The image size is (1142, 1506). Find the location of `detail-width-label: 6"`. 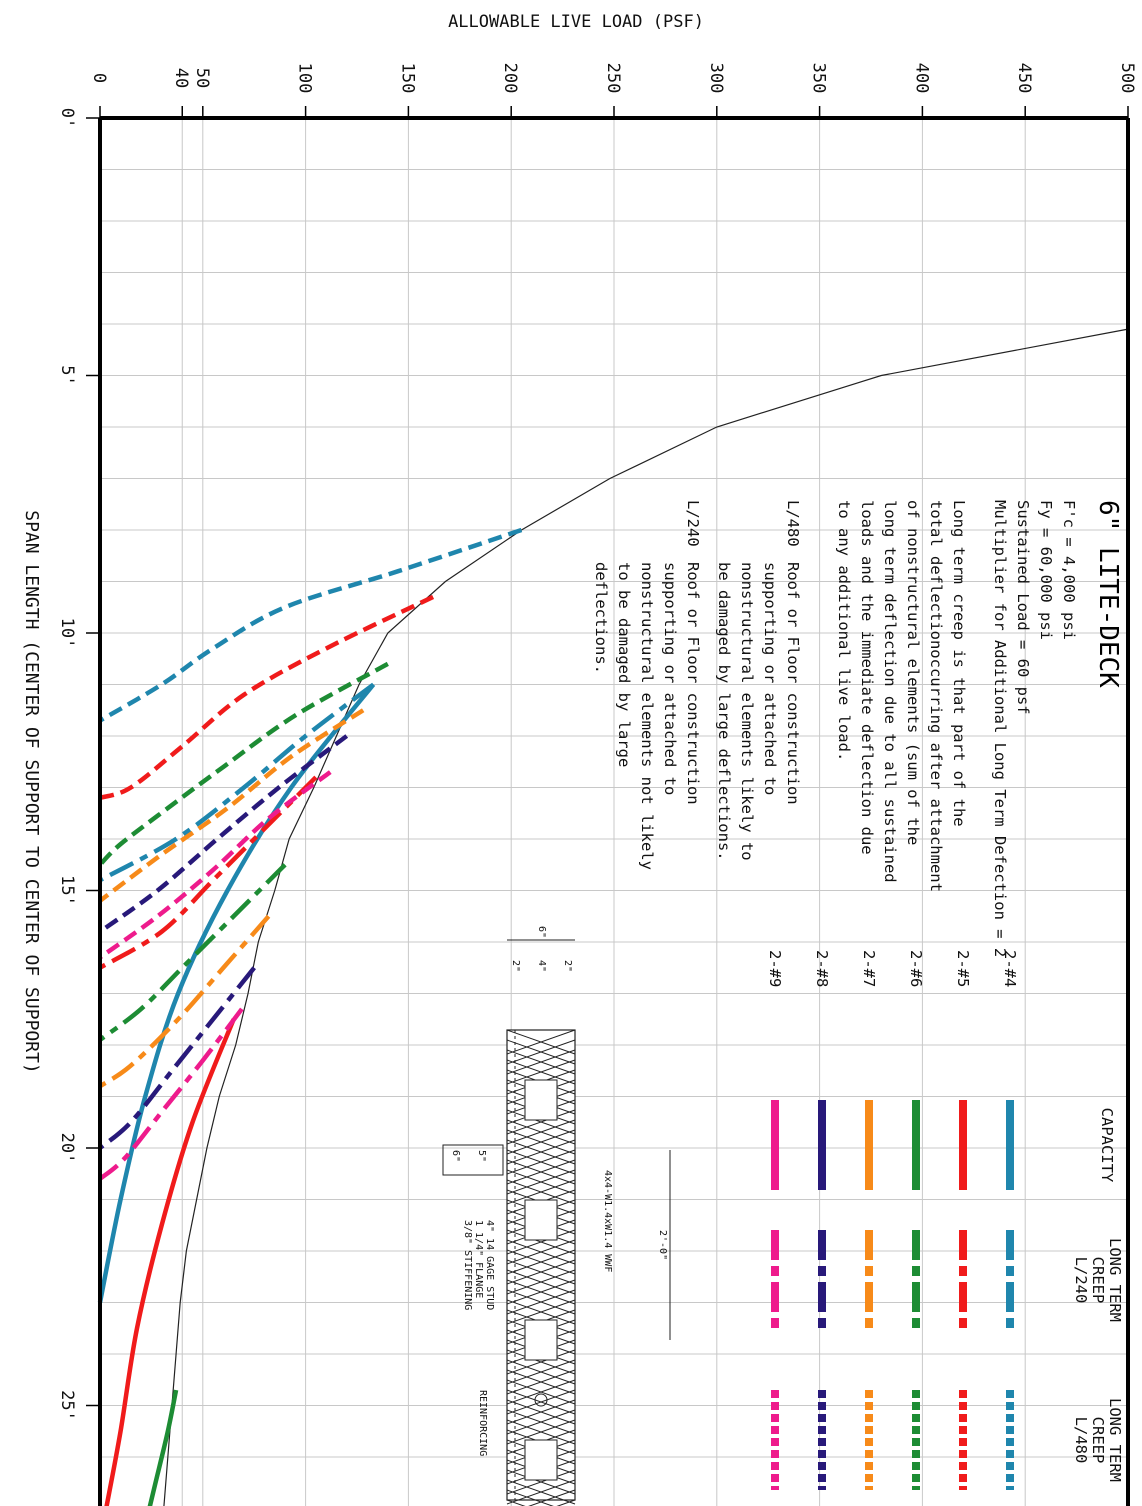

detail-width-label: 6" is located at coordinates (541, 932).